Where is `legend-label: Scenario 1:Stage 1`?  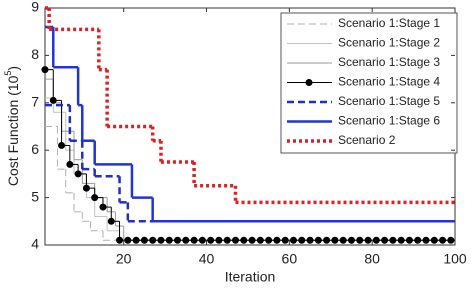 legend-label: Scenario 1:Stage 1 is located at coordinates (389, 23).